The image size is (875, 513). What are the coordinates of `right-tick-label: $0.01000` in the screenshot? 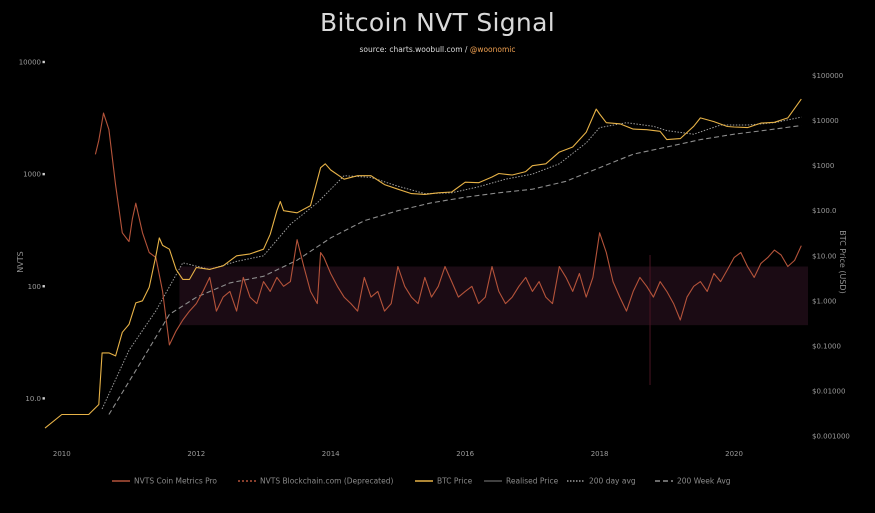 It's located at (828, 391).